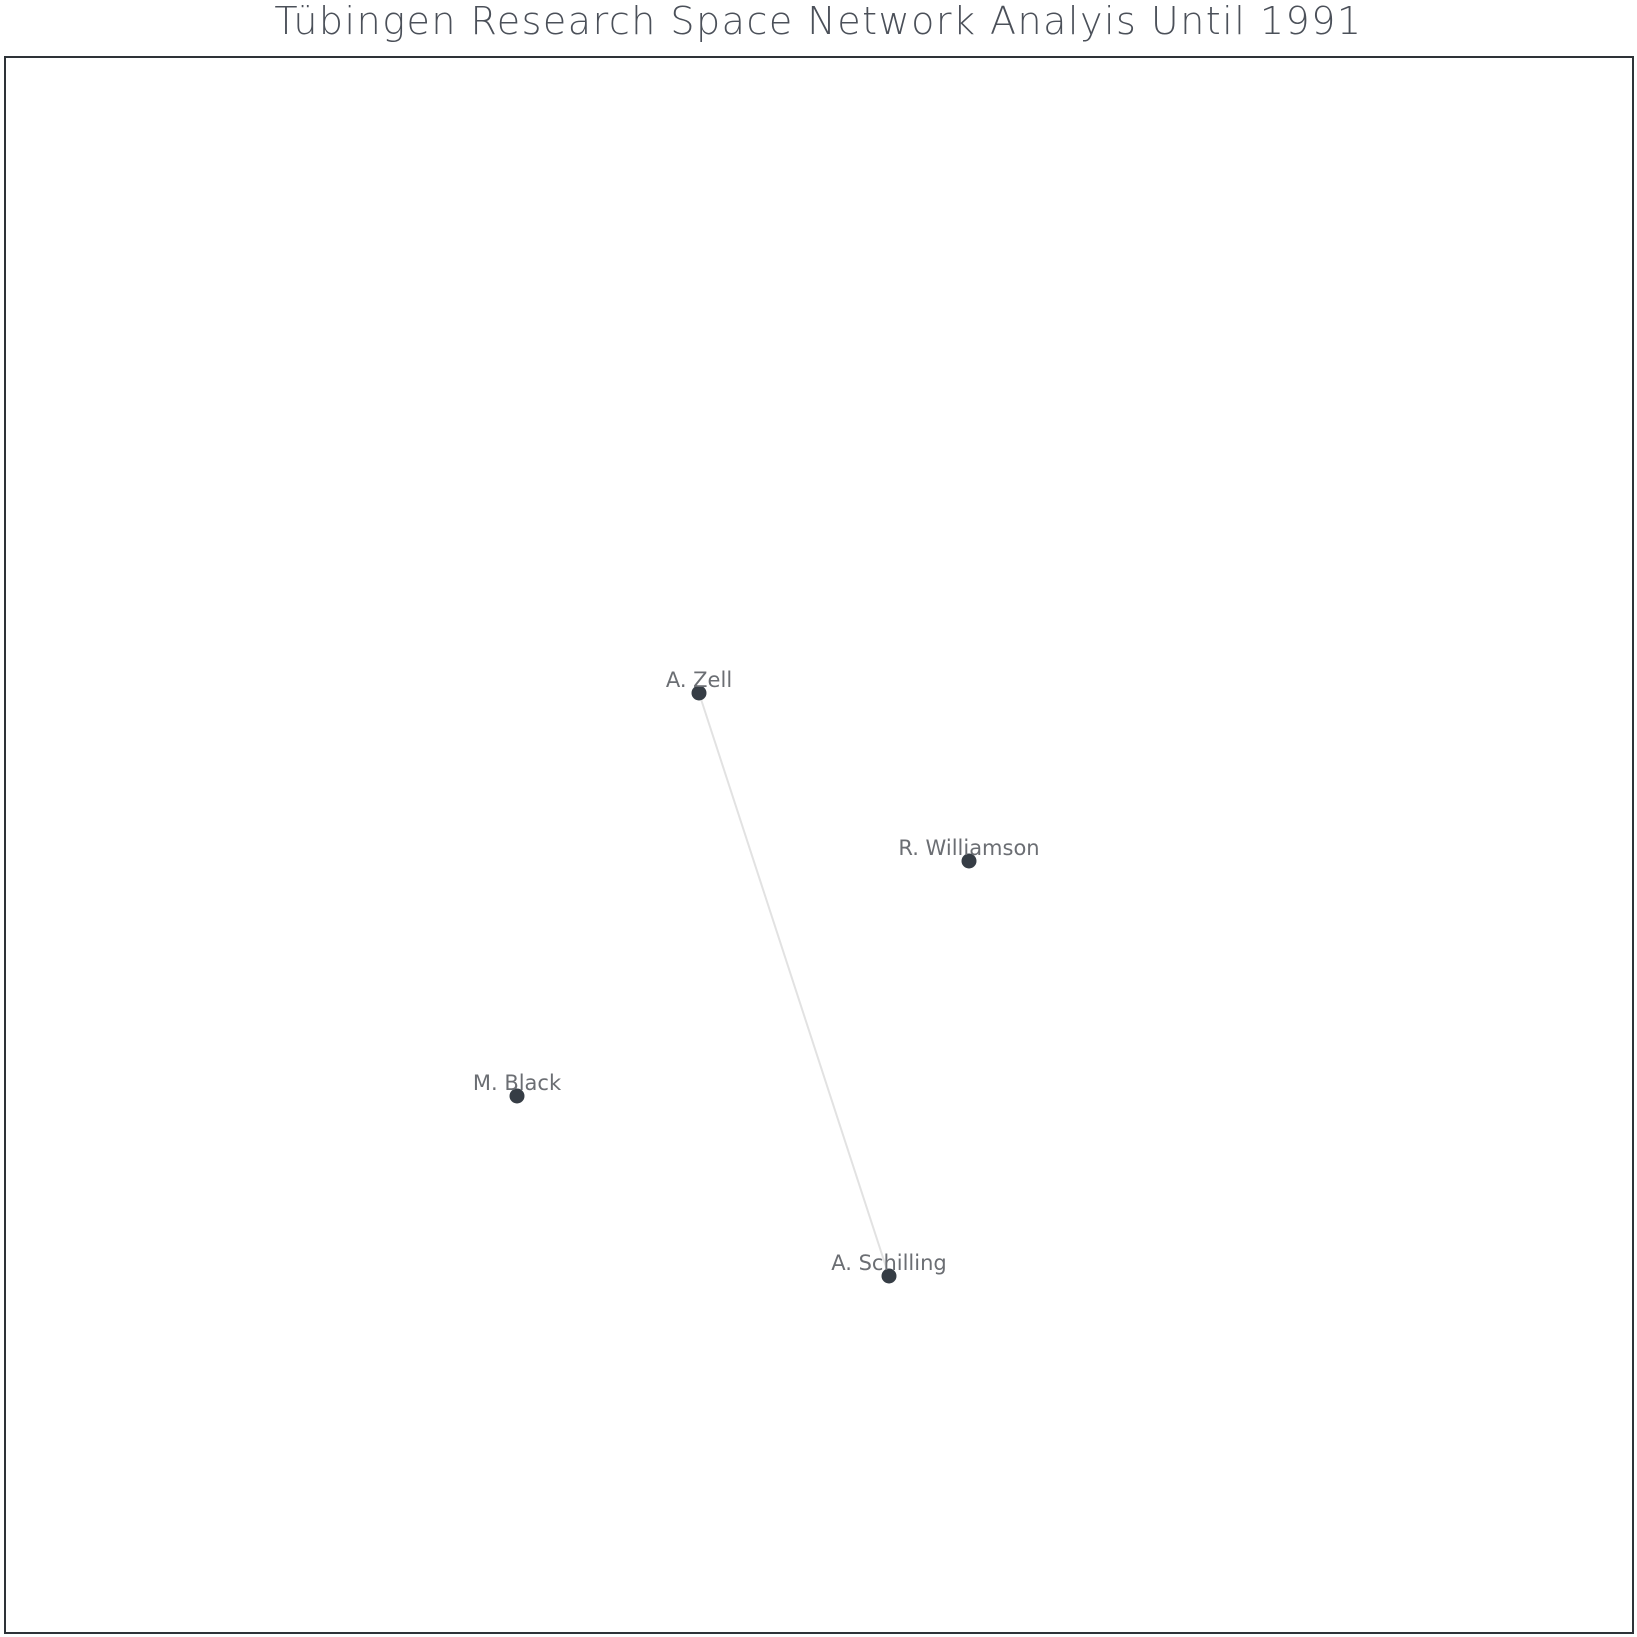 This screenshot has width=1637, height=1637. What do you see at coordinates (968, 848) in the screenshot?
I see `node-label-williamson: R. Williamson` at bounding box center [968, 848].